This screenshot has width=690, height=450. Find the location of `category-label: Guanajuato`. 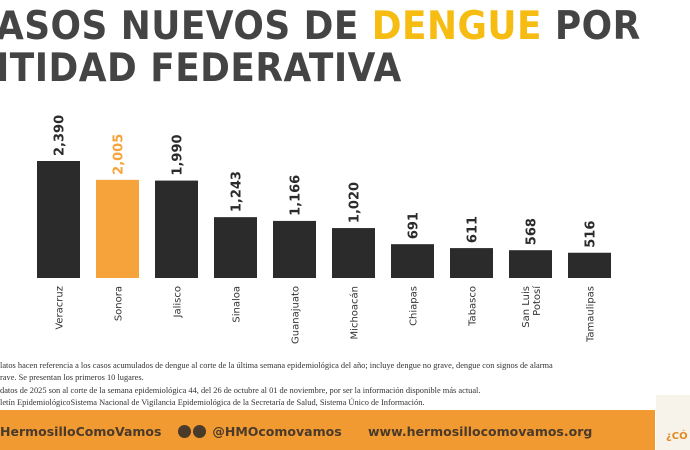

category-label: Guanajuato is located at coordinates (296, 315).